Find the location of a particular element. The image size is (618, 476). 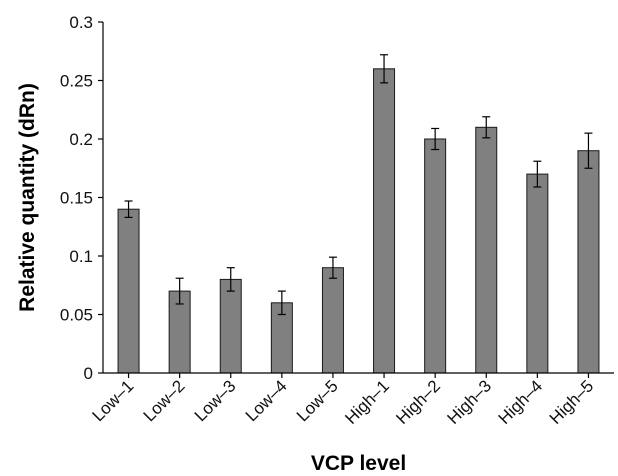

x-axis-title: VCP level is located at coordinates (358, 463).